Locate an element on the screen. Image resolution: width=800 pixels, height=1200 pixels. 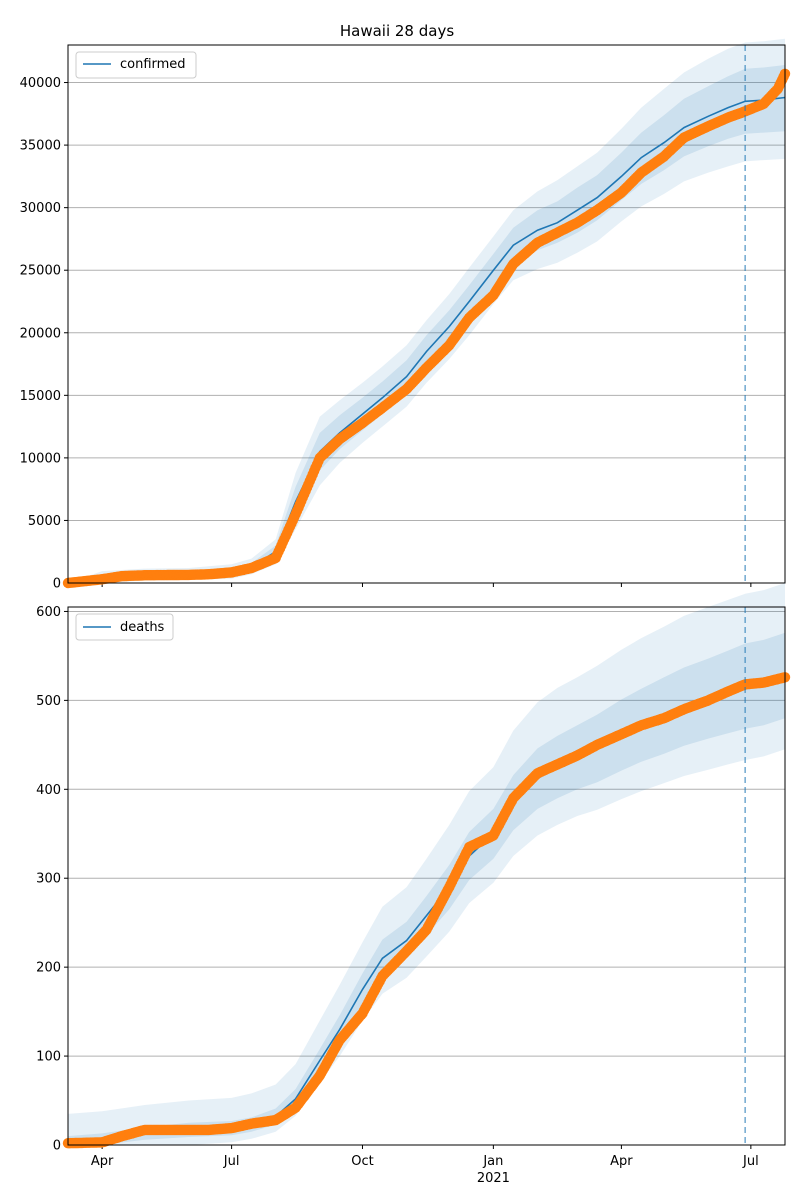
y-tick-label: 600 is located at coordinates (48, 612).